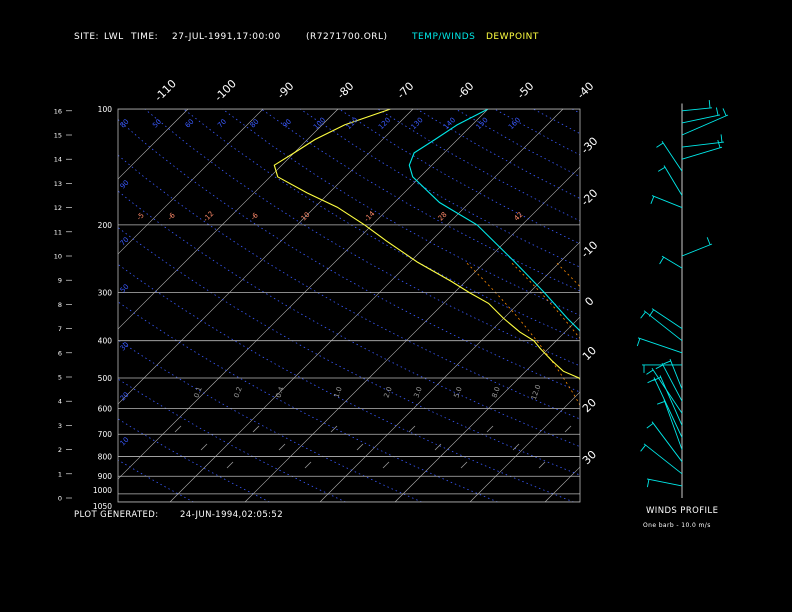  What do you see at coordinates (125, 289) in the screenshot?
I see `mixing-ratio-left-label: 50` at bounding box center [125, 289].